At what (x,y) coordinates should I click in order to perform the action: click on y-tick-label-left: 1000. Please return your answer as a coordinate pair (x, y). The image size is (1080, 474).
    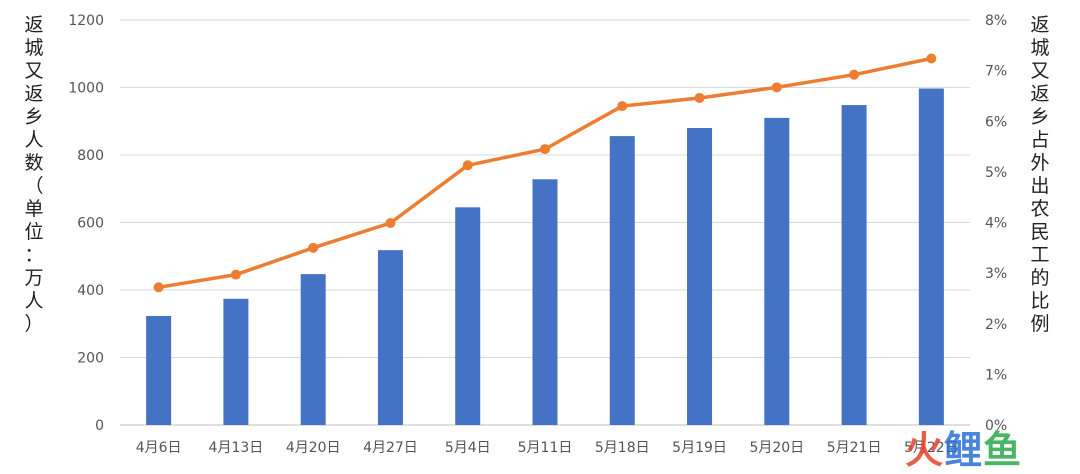
    Looking at the image, I should click on (86, 89).